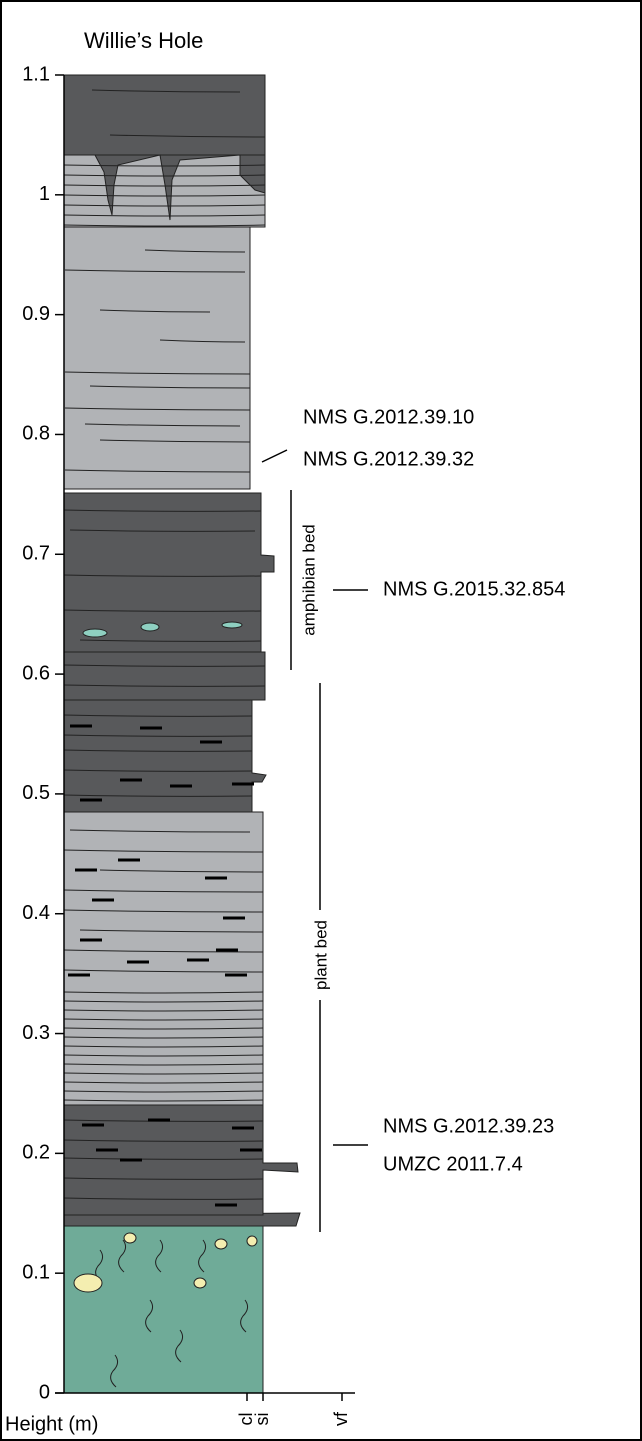 The width and height of the screenshot is (642, 1441). What do you see at coordinates (44, 194) in the screenshot?
I see `tick-label: 1` at bounding box center [44, 194].